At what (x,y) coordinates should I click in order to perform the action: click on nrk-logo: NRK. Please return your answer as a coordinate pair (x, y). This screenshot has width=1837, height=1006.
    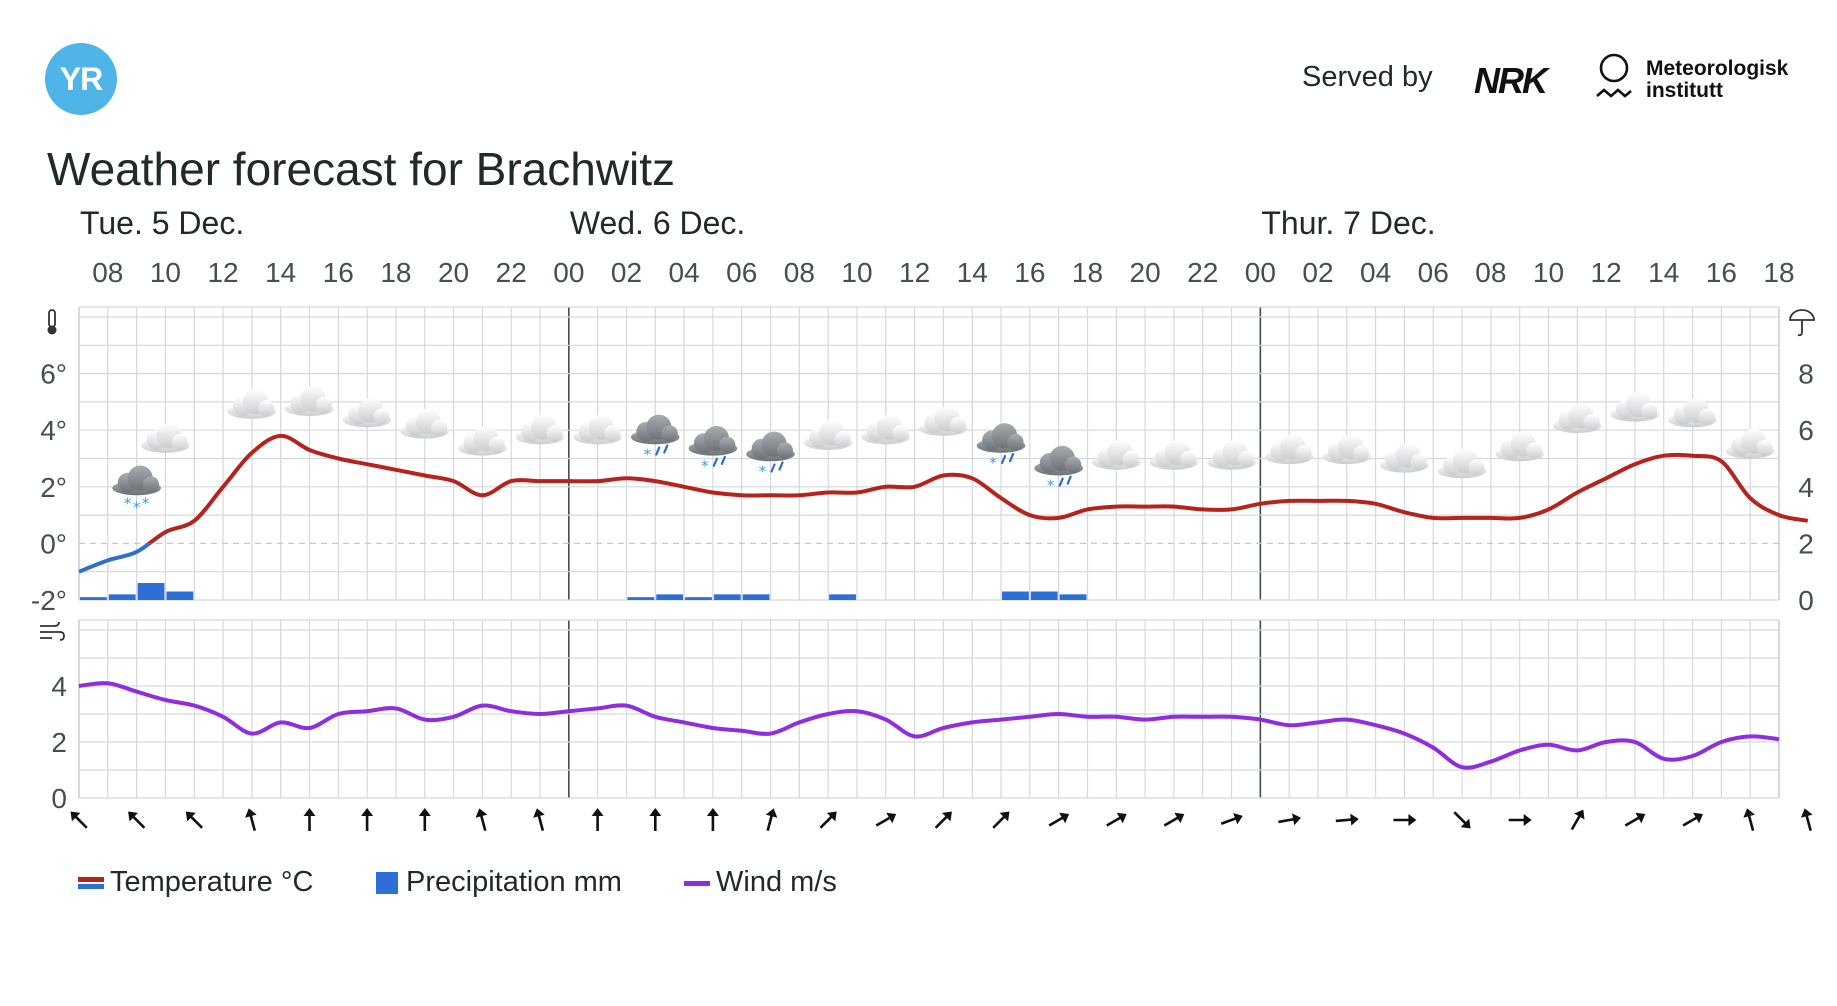
    Looking at the image, I should click on (1511, 80).